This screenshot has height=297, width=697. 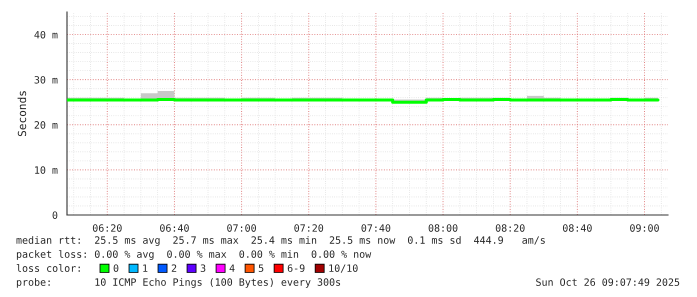 What do you see at coordinates (203, 268) in the screenshot?
I see `legend-label: 3` at bounding box center [203, 268].